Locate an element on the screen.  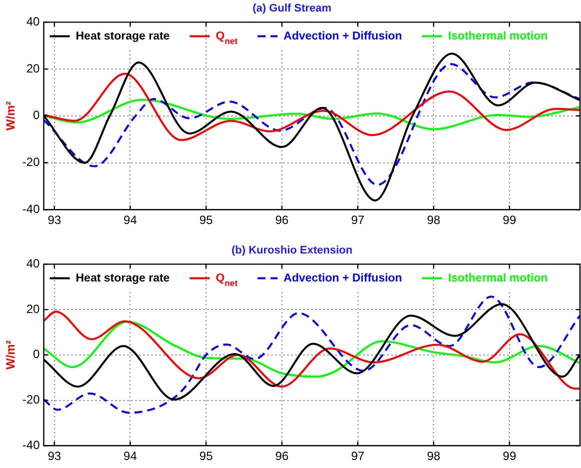
line-series is located at coordinates (312, 349).